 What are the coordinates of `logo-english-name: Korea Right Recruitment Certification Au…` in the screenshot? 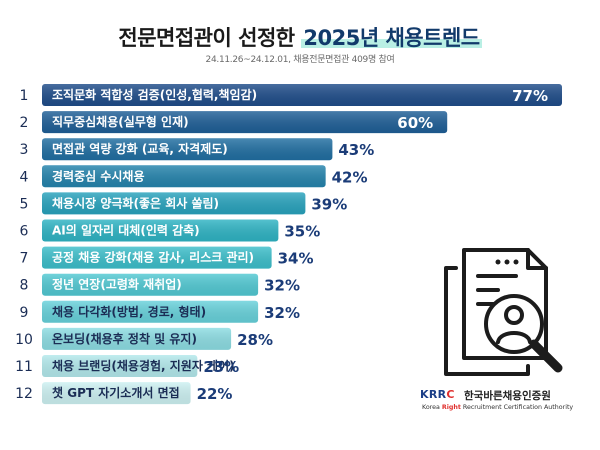 It's located at (498, 407).